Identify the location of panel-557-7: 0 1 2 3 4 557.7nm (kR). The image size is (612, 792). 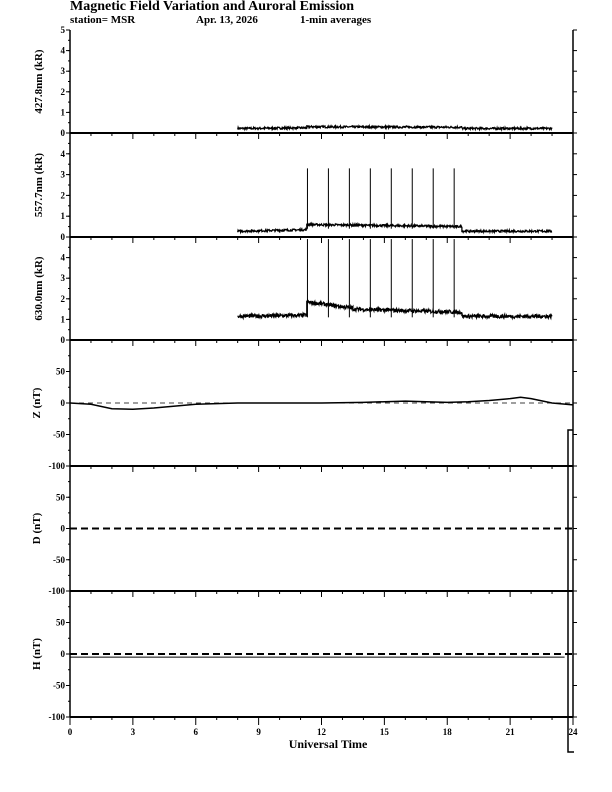
(305, 187).